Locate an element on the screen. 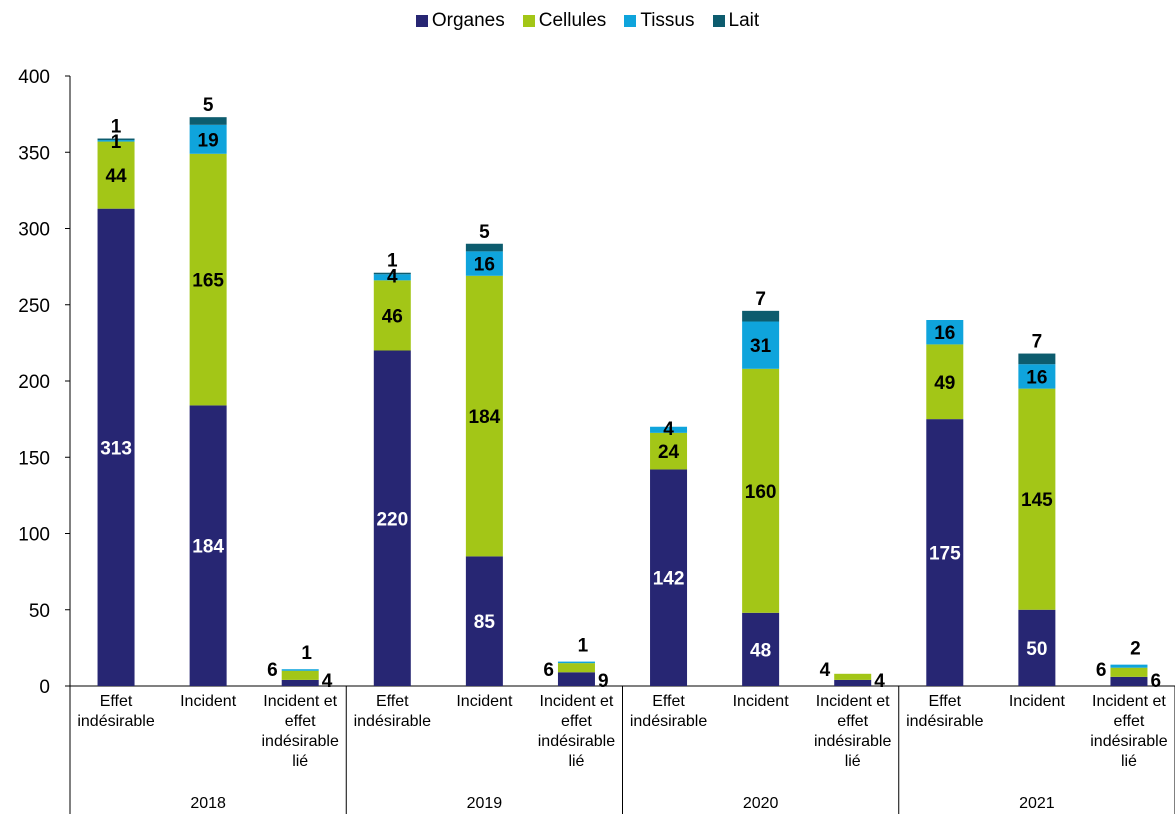 This screenshot has width=1175, height=814. y-tick-label: 50 is located at coordinates (39, 611).